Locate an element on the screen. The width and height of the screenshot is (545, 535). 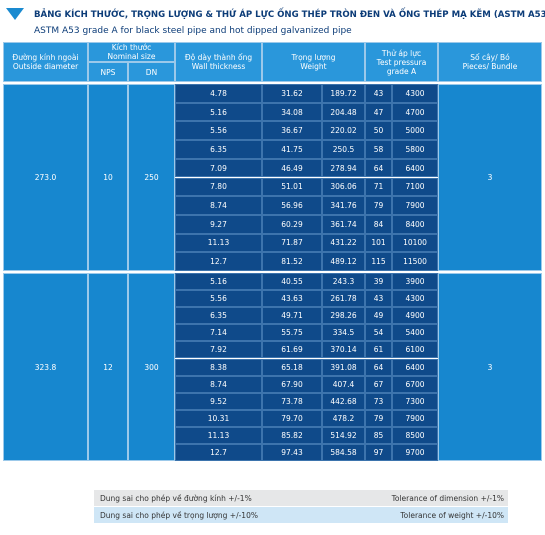
data-cell: 64 is located at coordinates (378, 168).